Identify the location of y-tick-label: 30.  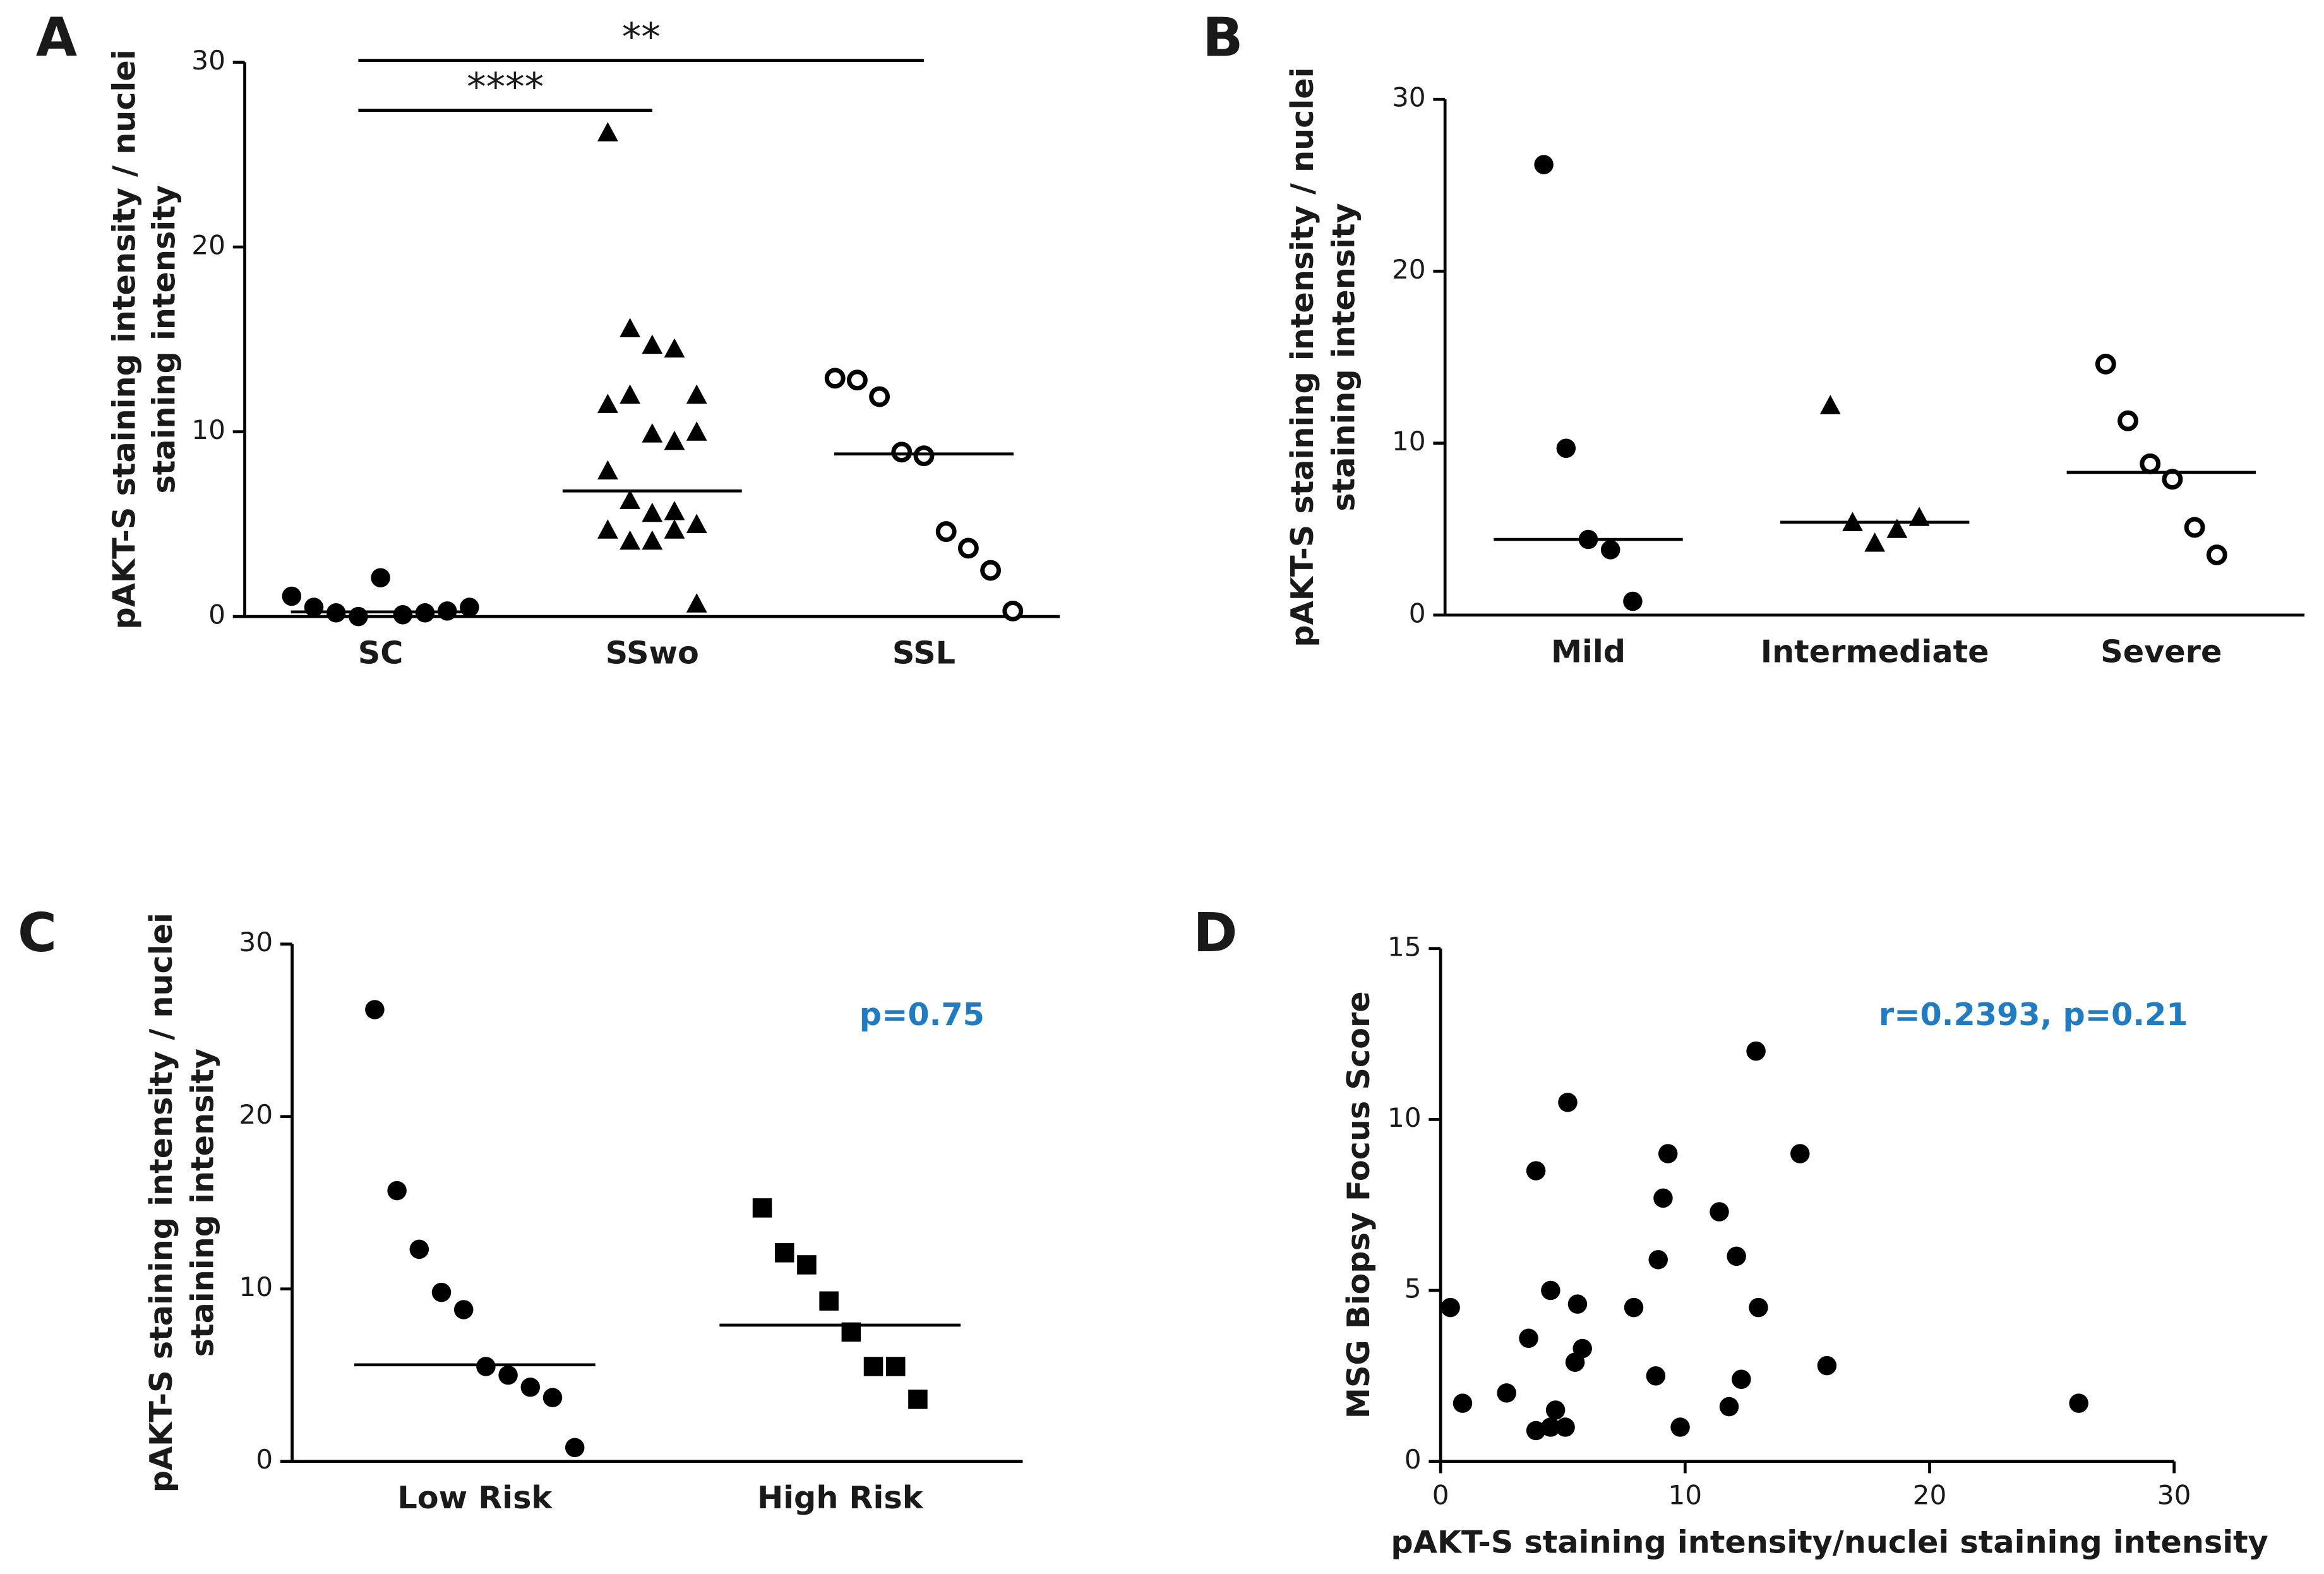
(256, 943).